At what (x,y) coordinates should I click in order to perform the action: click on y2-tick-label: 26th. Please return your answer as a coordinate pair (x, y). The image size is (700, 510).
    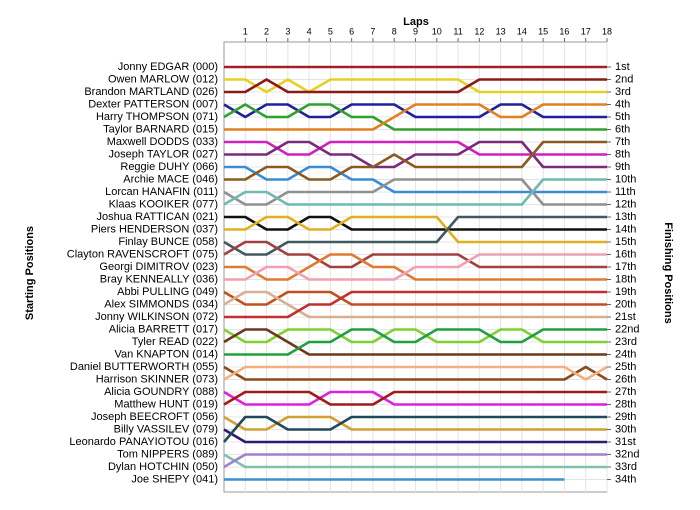
    Looking at the image, I should click on (625, 379).